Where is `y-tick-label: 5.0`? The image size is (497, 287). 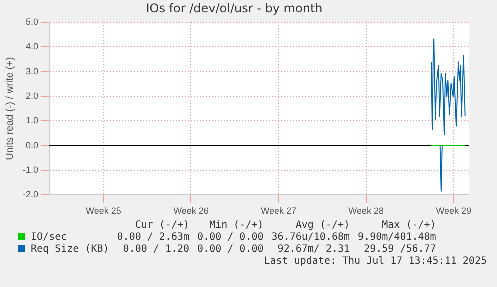
y-tick-label: 5.0 is located at coordinates (32, 21).